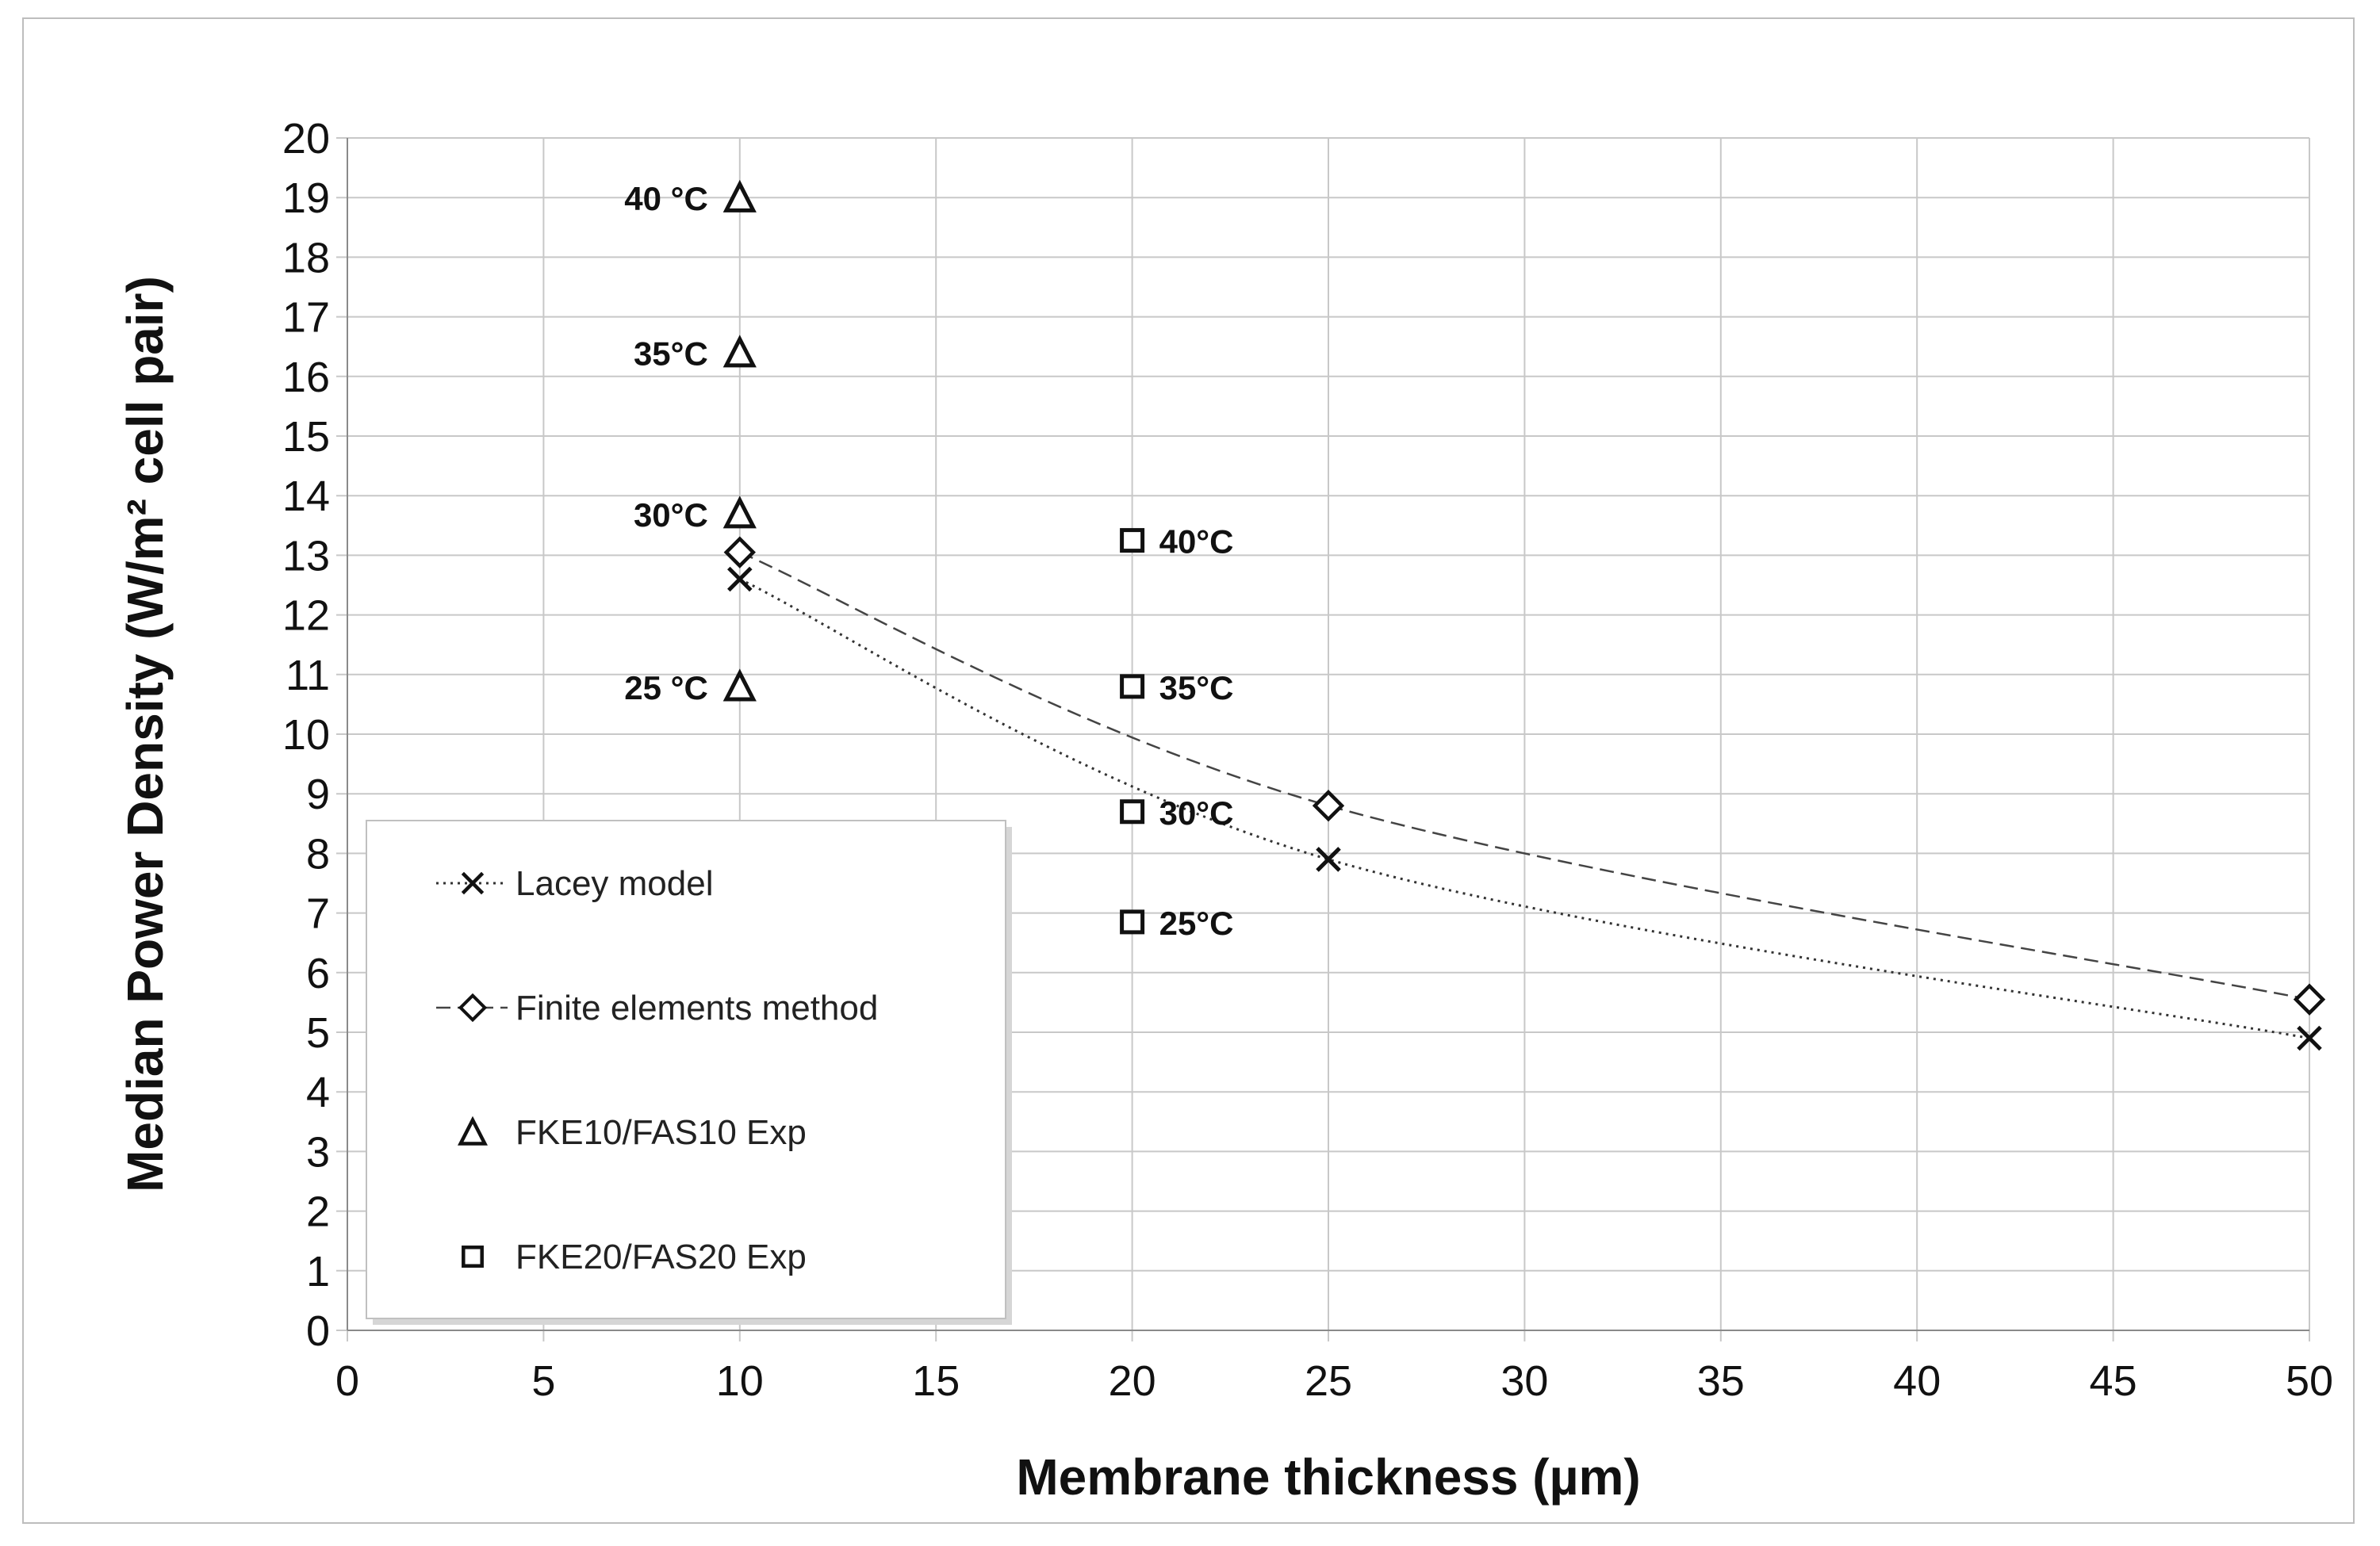 The height and width of the screenshot is (1546, 2380). Describe the element at coordinates (661, 1257) in the screenshot. I see `legend-entry-label: FKE20/FAS20 Exp` at that location.